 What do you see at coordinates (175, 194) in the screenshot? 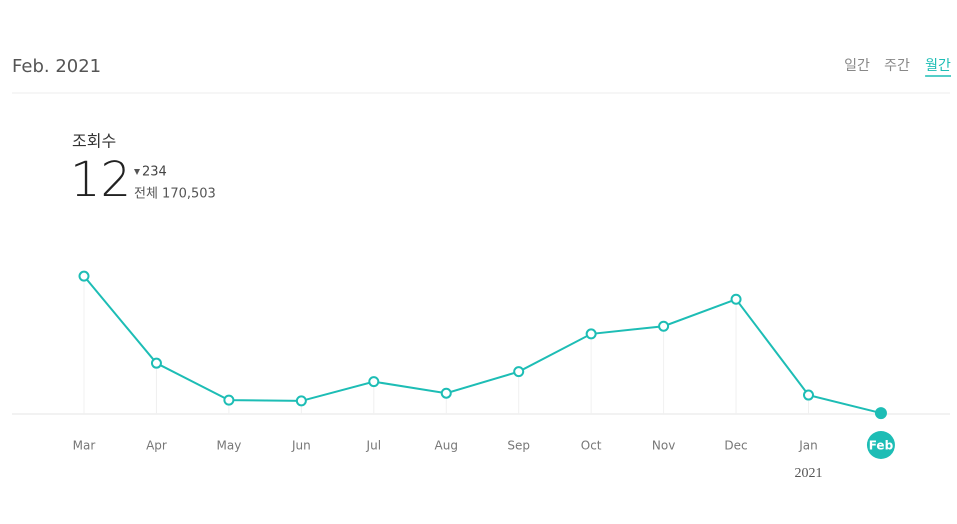
I see `stat-total: 전체 170,503` at bounding box center [175, 194].